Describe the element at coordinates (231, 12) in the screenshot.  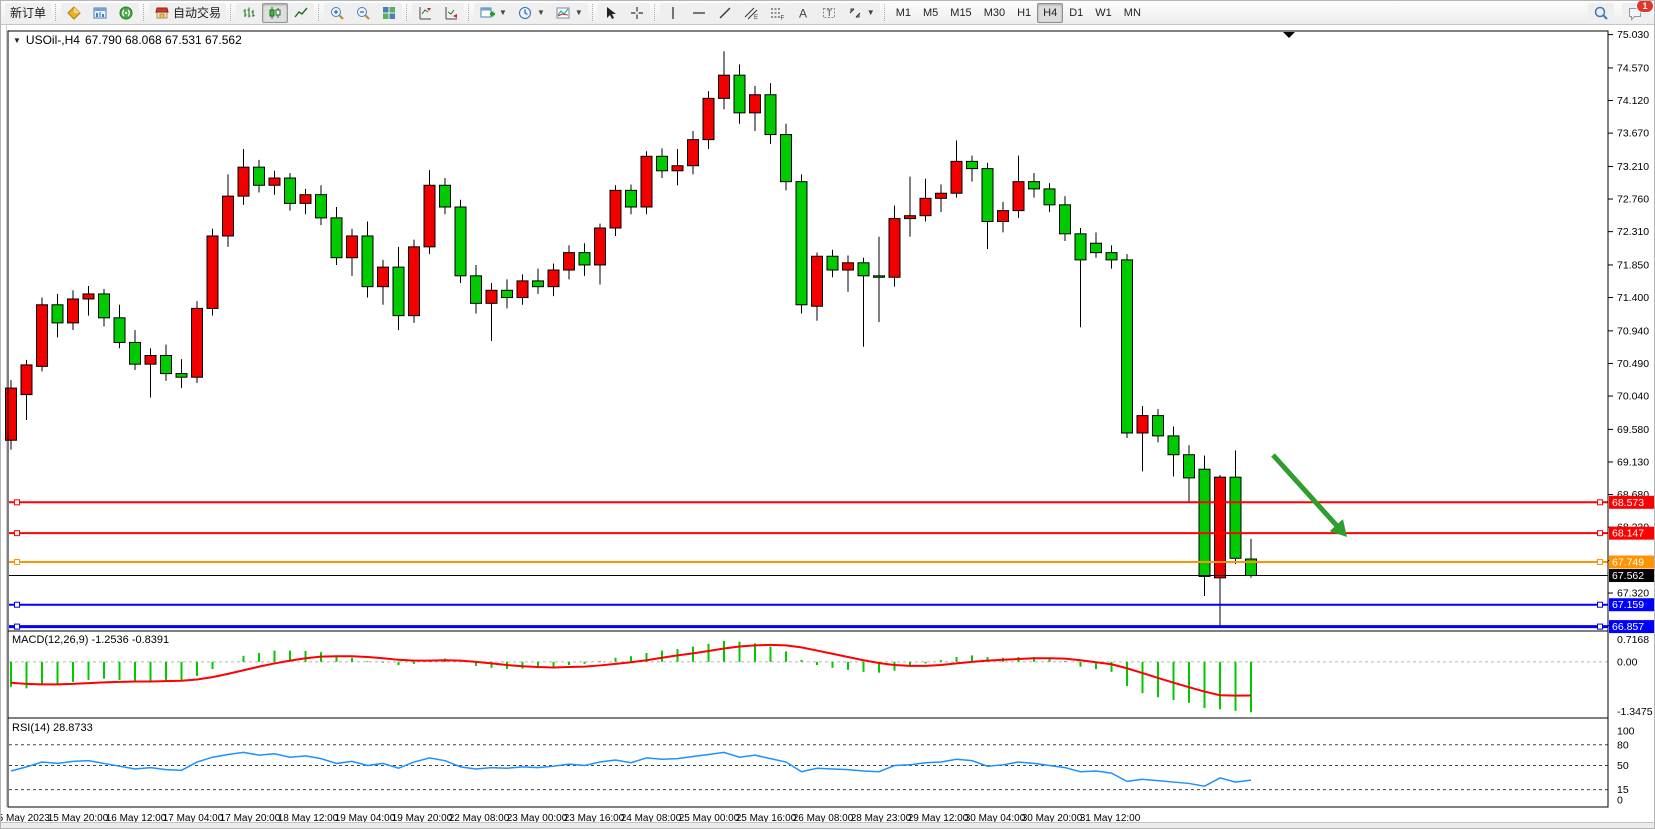
I see `toolbar-separator` at that location.